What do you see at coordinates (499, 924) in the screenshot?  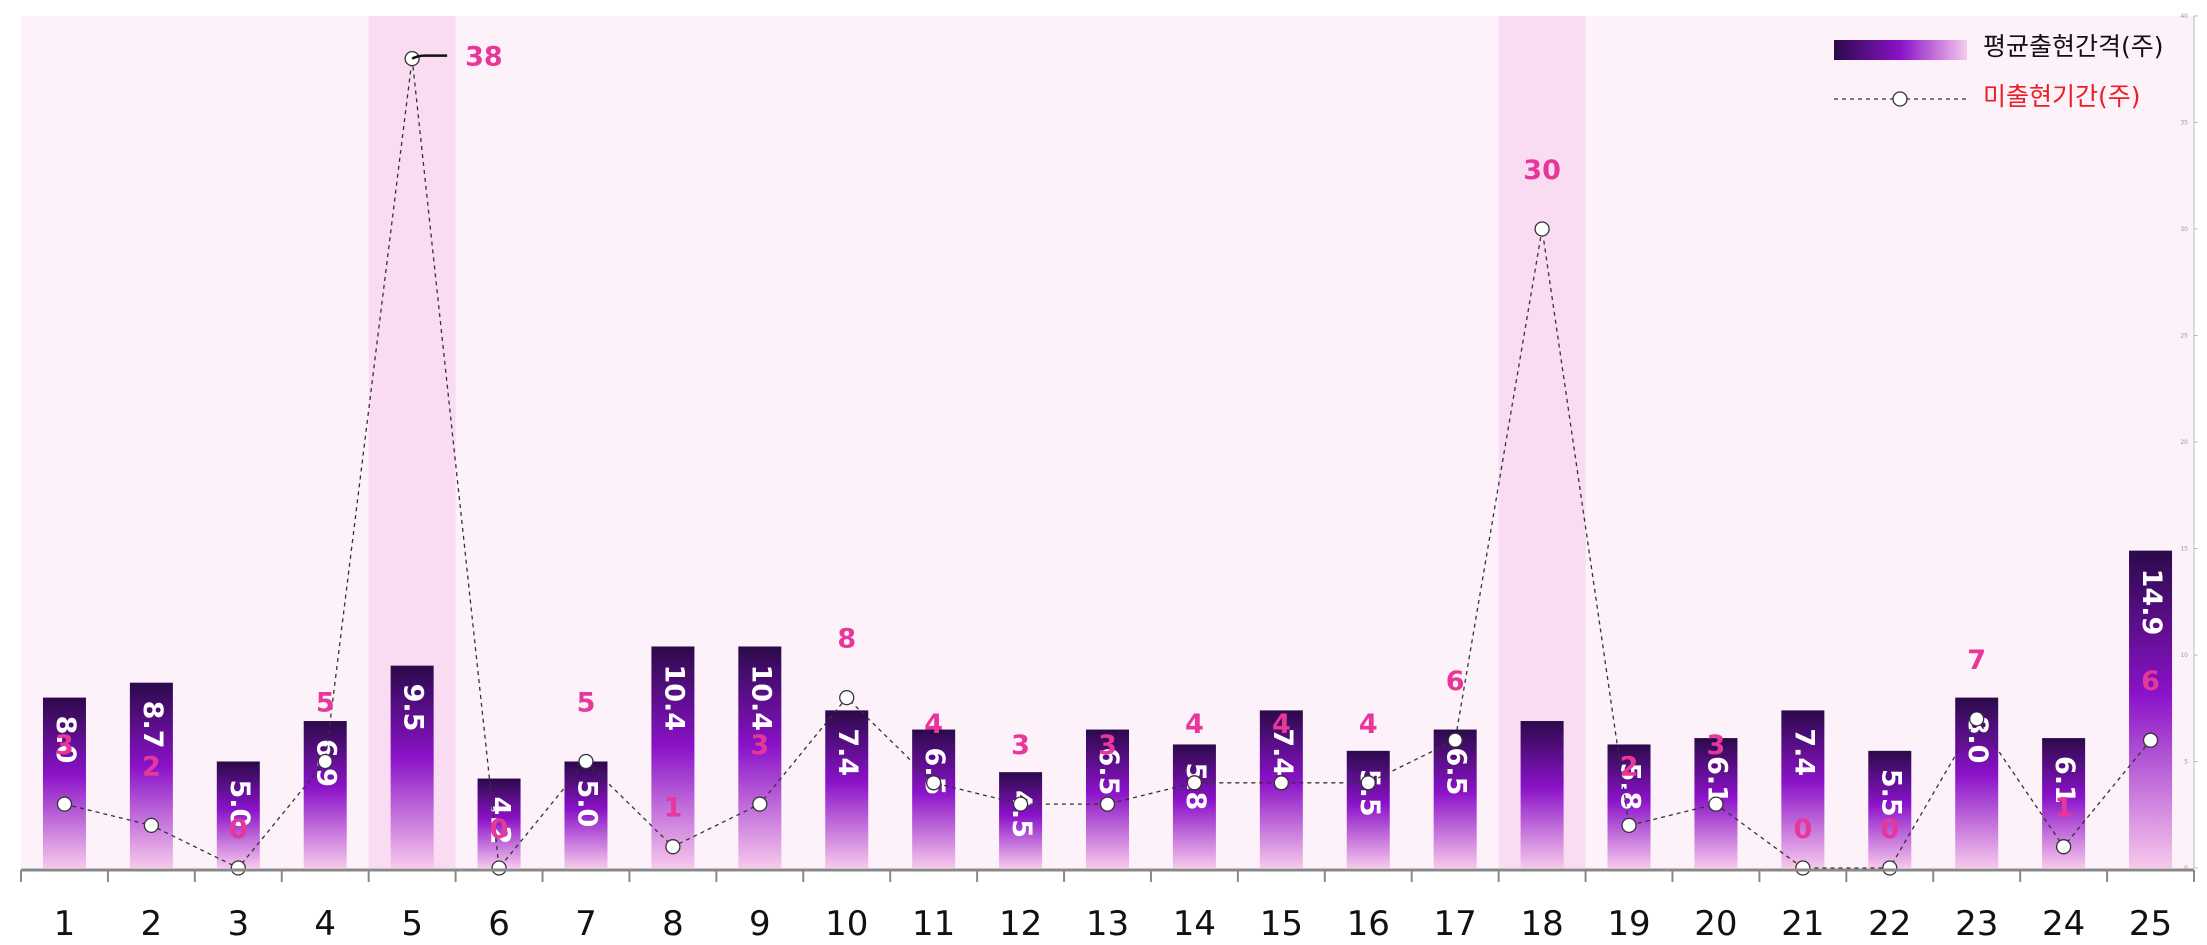 I see `x-tick-label-6: 6` at bounding box center [499, 924].